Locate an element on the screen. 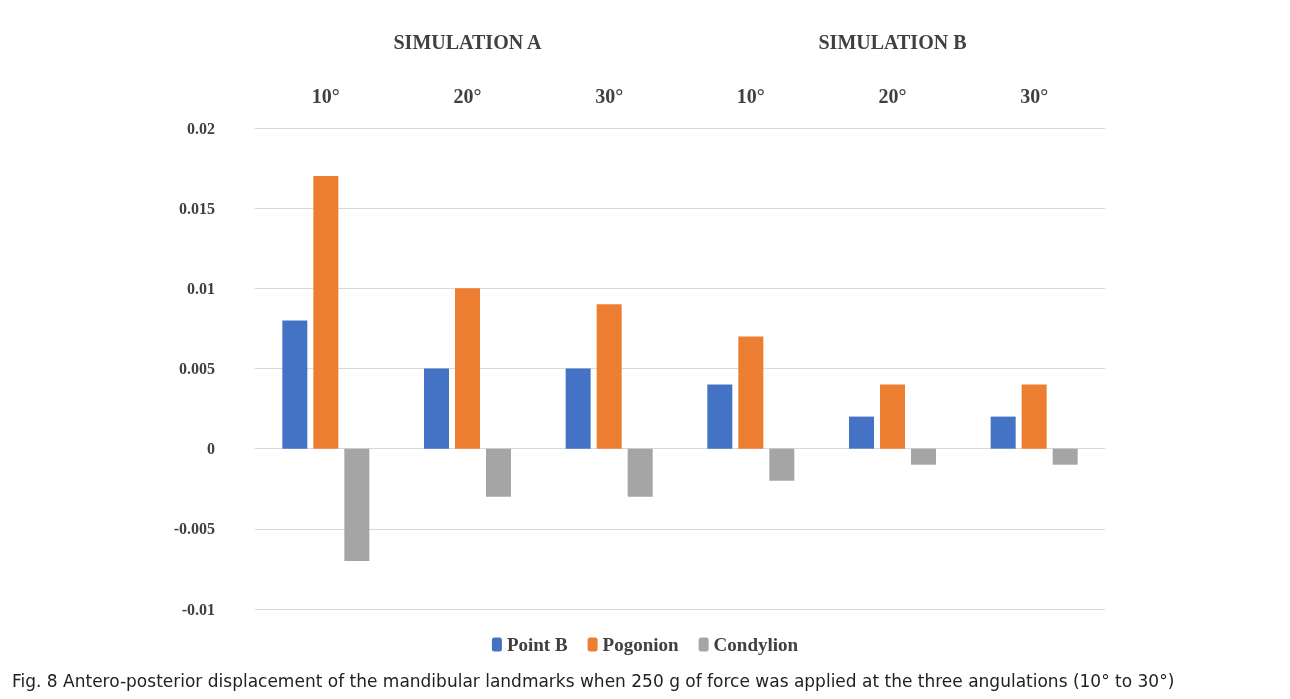 The height and width of the screenshot is (699, 1290). y-tick-label: 0.005 is located at coordinates (197, 368).